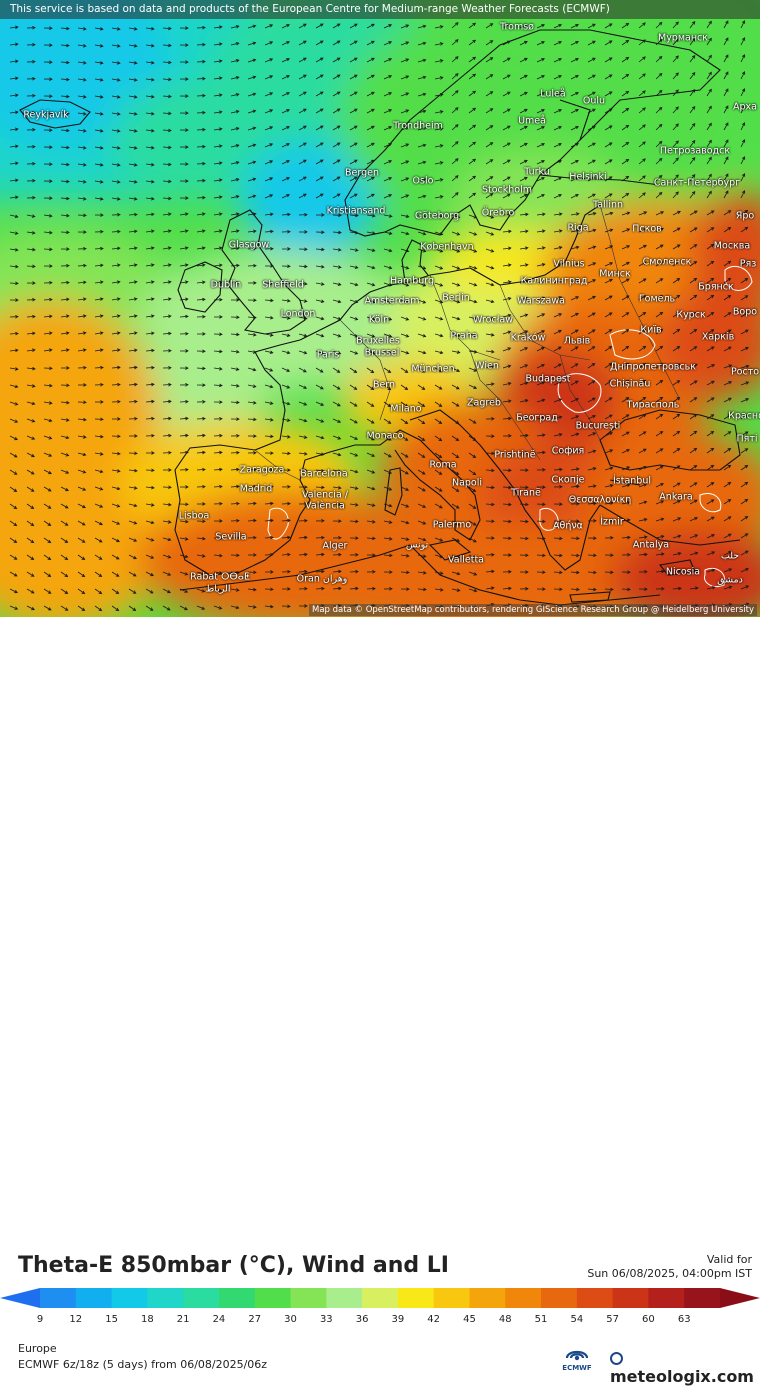 The height and width of the screenshot is (1386, 760). What do you see at coordinates (685, 1367) in the screenshot?
I see `brand-link: meteologix.com` at bounding box center [685, 1367].